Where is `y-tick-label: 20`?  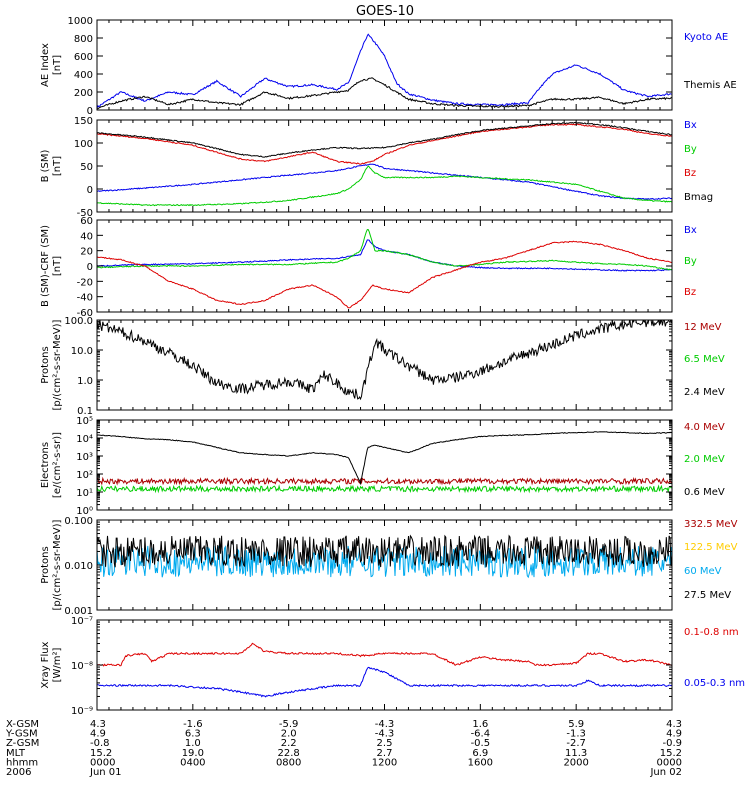
y-tick-label: 20 is located at coordinates (86, 252).